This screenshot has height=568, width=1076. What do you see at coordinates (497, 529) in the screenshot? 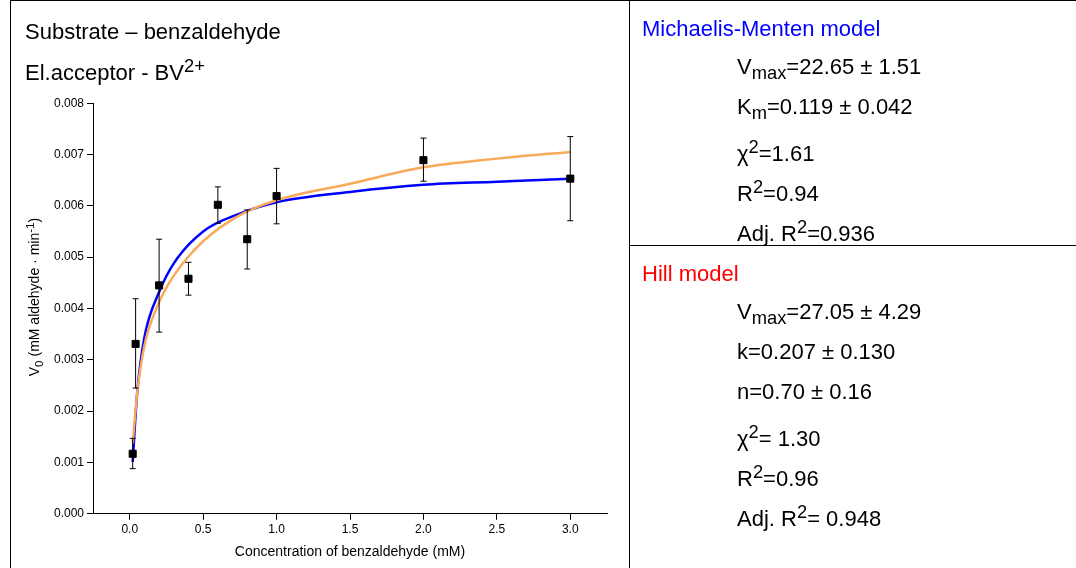
I see `x-tick-label: 2.5` at bounding box center [497, 529].